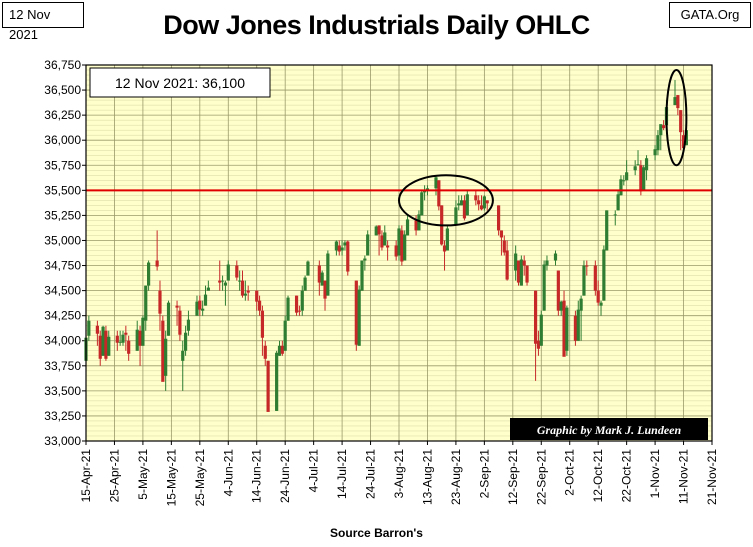  Describe the element at coordinates (62, 266) in the screenshot. I see `y-tick-label: 34,750` at that location.